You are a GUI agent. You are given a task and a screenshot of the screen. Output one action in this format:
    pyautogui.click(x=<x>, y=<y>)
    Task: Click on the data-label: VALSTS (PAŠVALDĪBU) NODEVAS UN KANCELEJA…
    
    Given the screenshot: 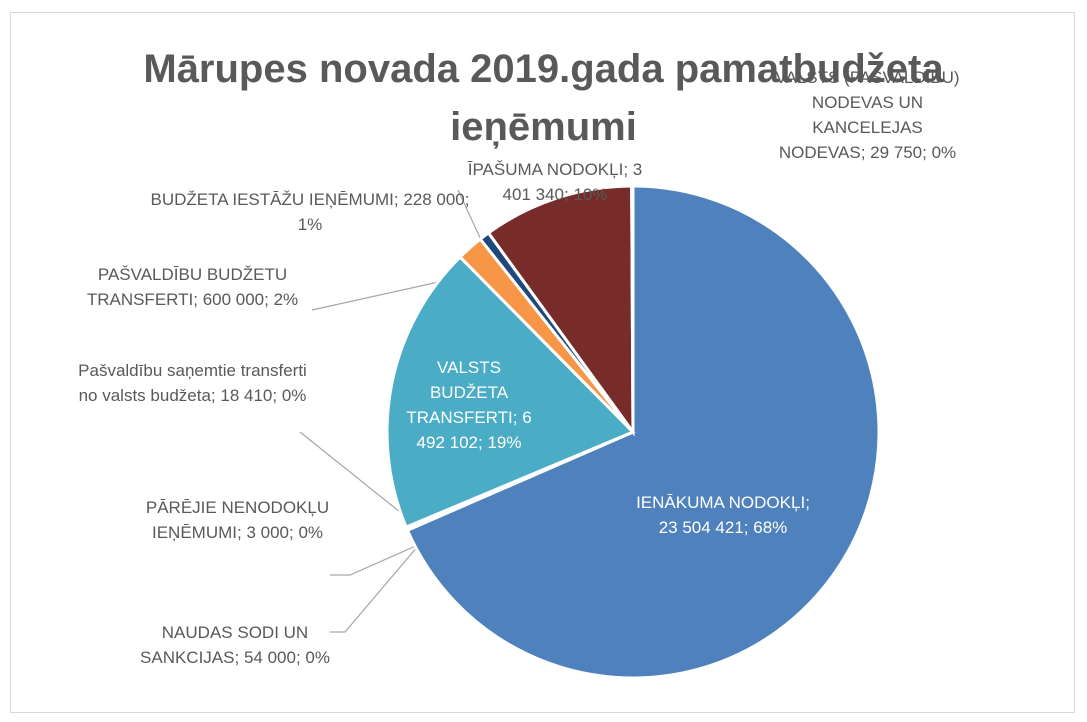 What is the action you would take?
    pyautogui.click(x=867, y=115)
    